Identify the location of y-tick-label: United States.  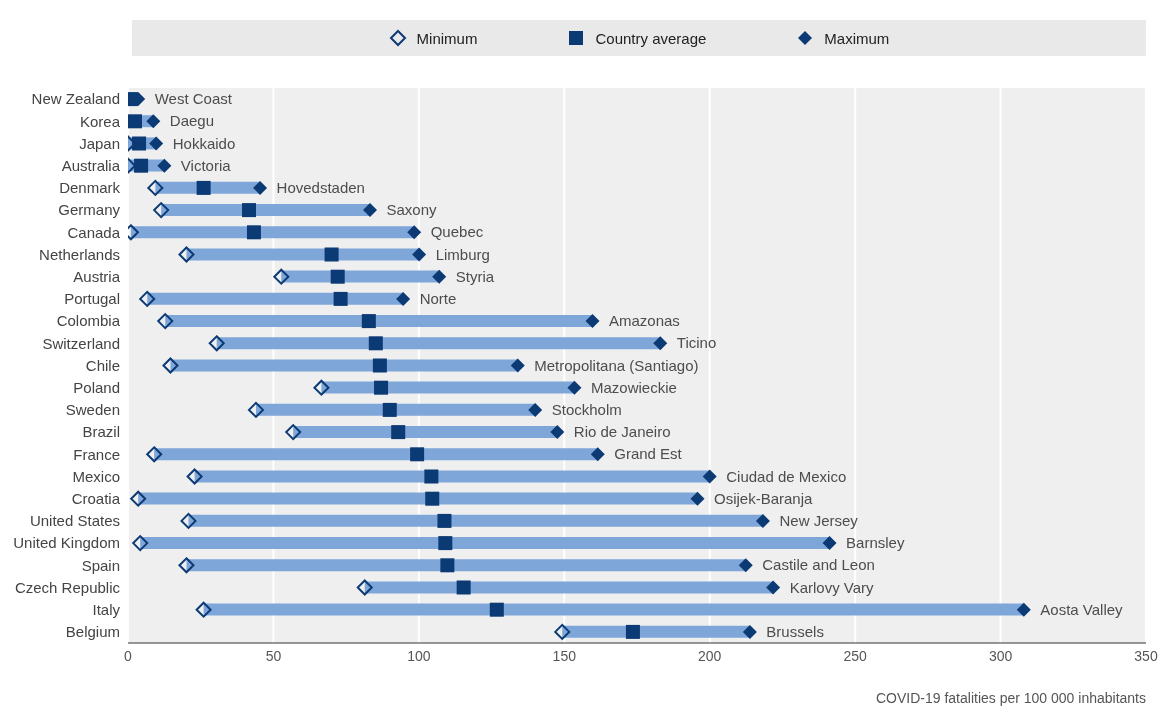
(74, 521).